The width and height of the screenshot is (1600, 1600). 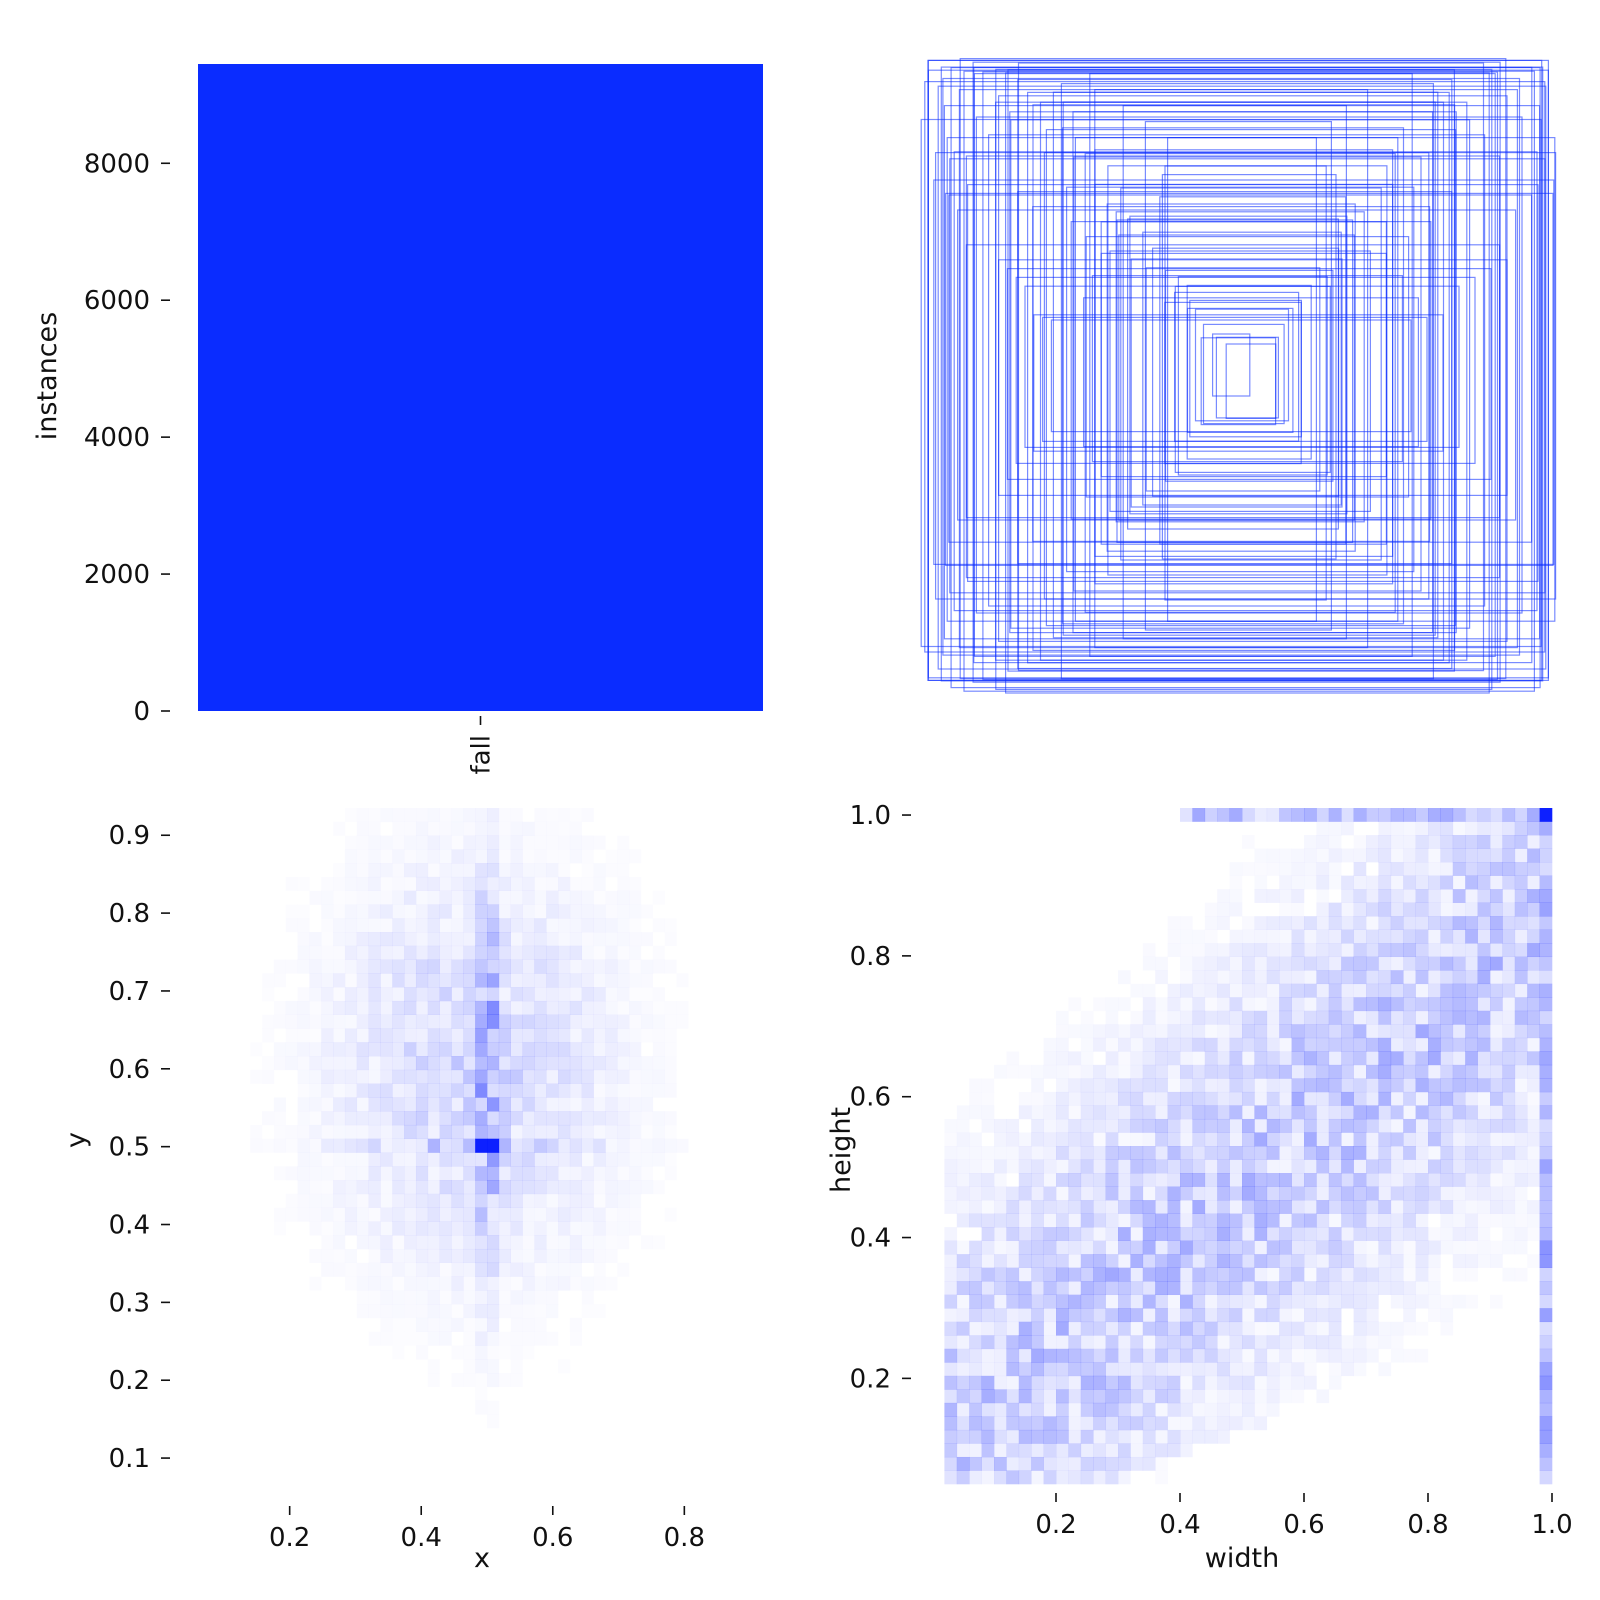 What do you see at coordinates (129, 914) in the screenshot?
I see `y-tick-label: 0.8` at bounding box center [129, 914].